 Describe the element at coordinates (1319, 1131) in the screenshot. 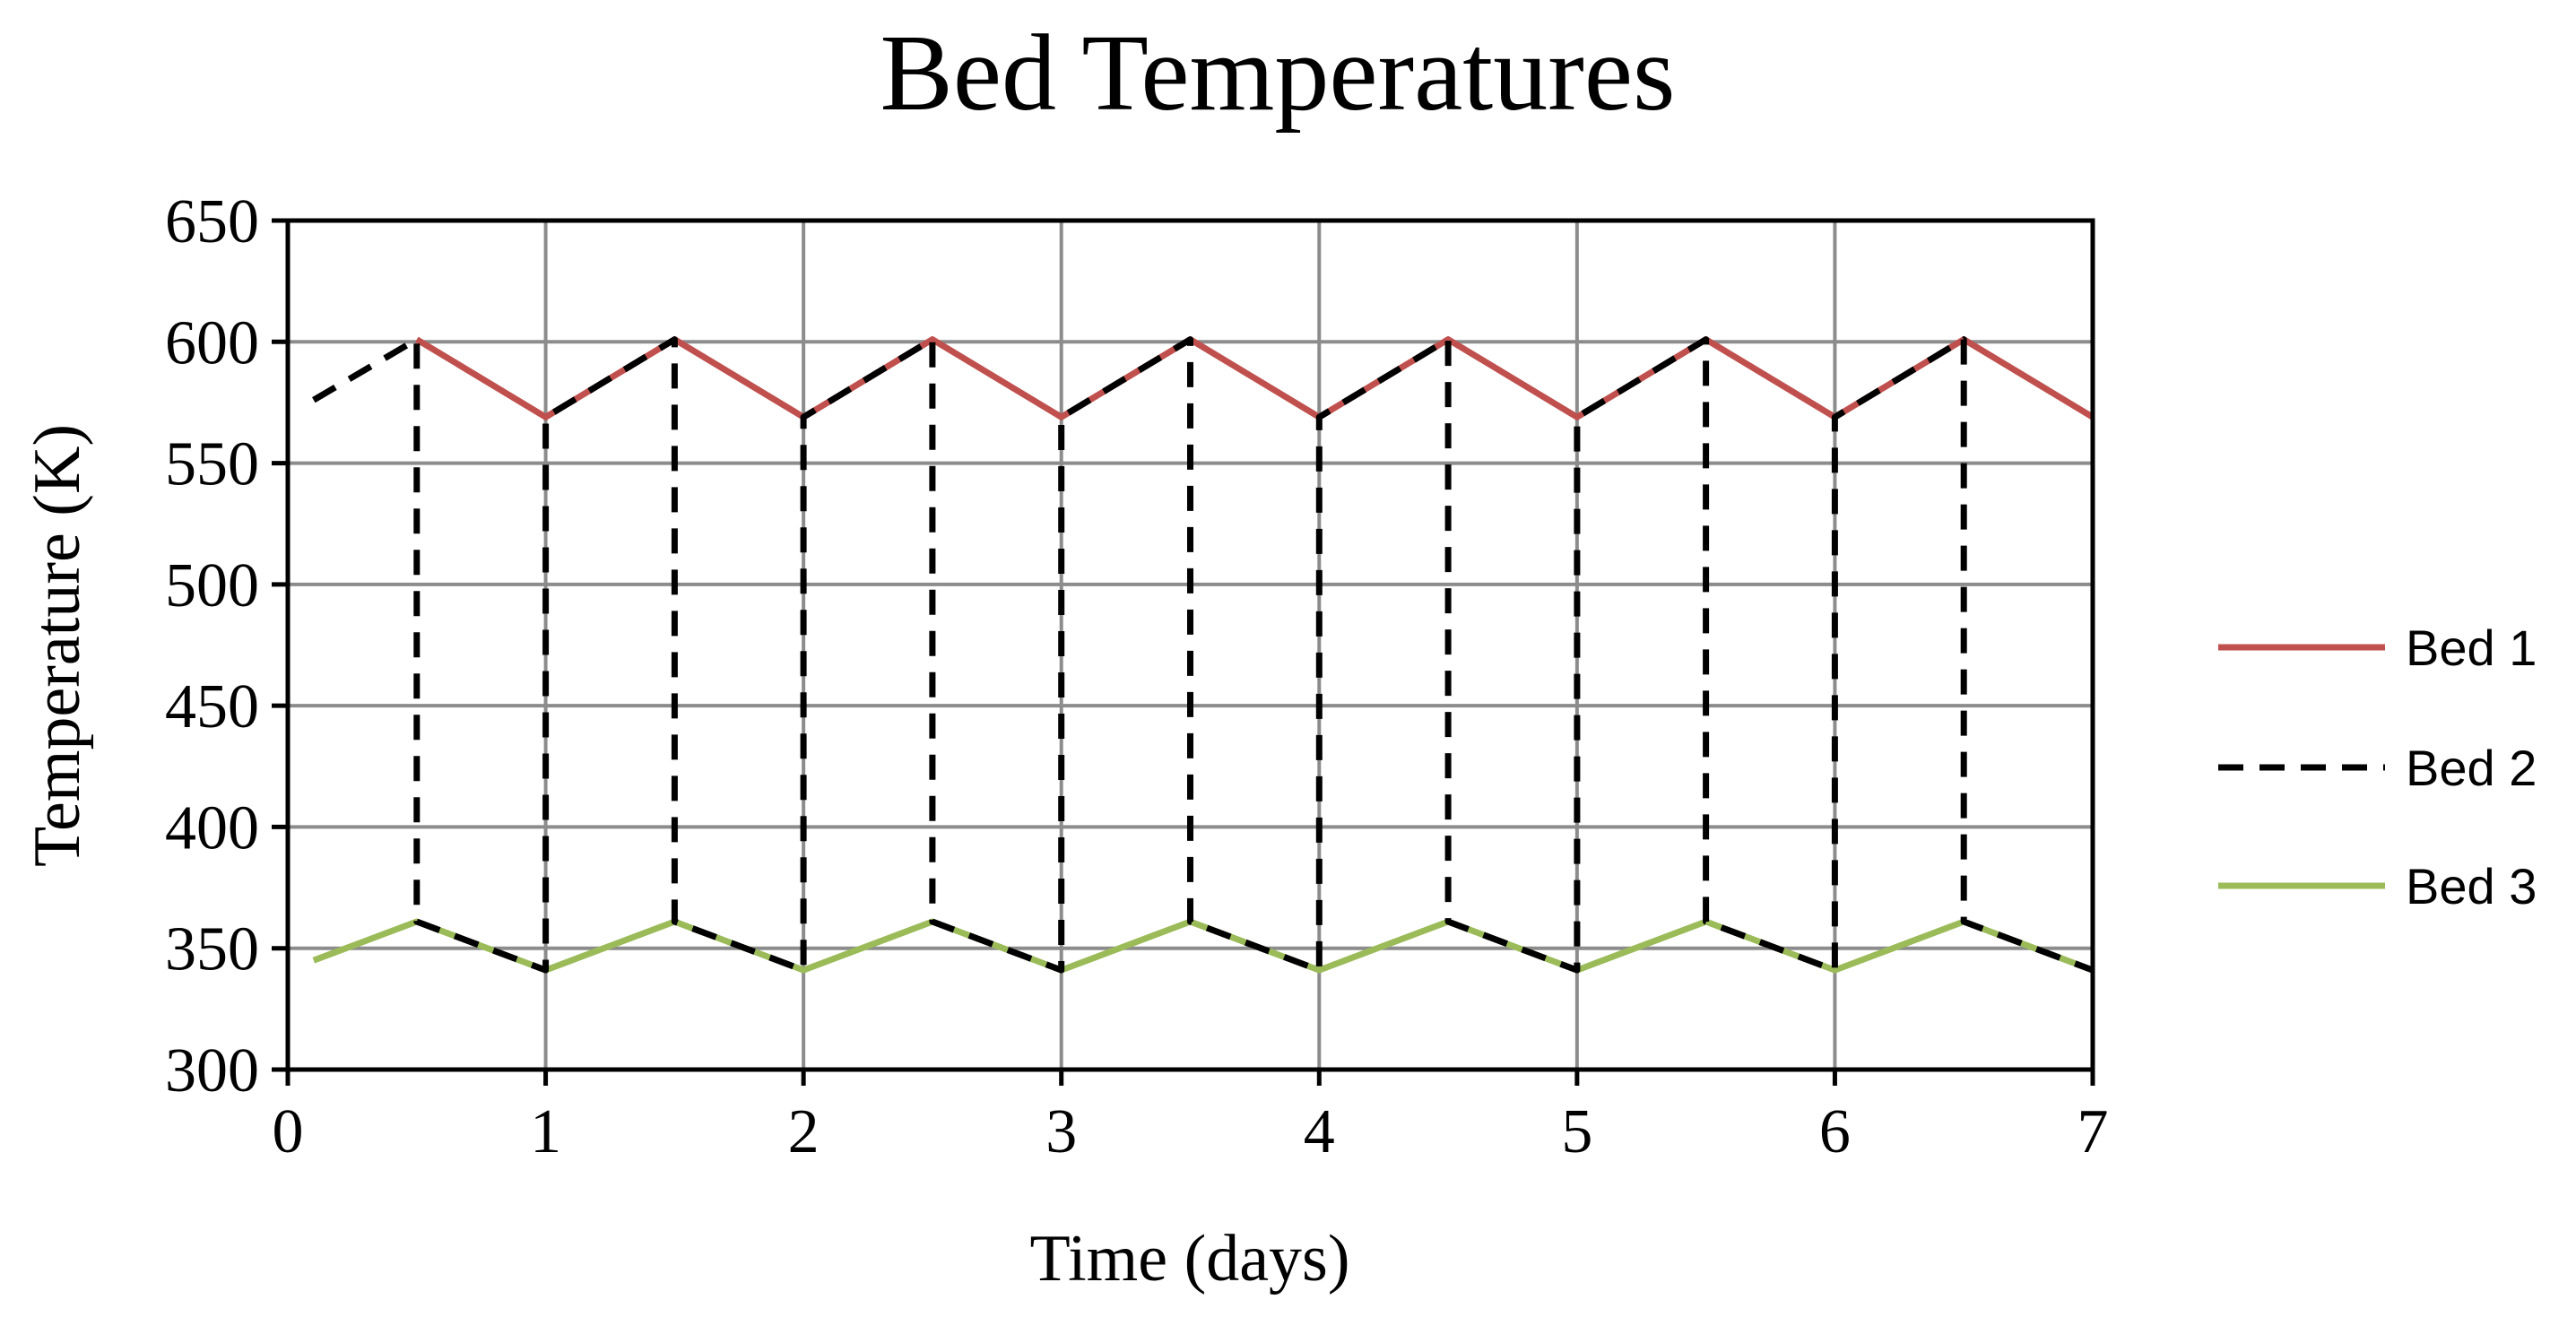

I see `x-tick-label: 4` at that location.